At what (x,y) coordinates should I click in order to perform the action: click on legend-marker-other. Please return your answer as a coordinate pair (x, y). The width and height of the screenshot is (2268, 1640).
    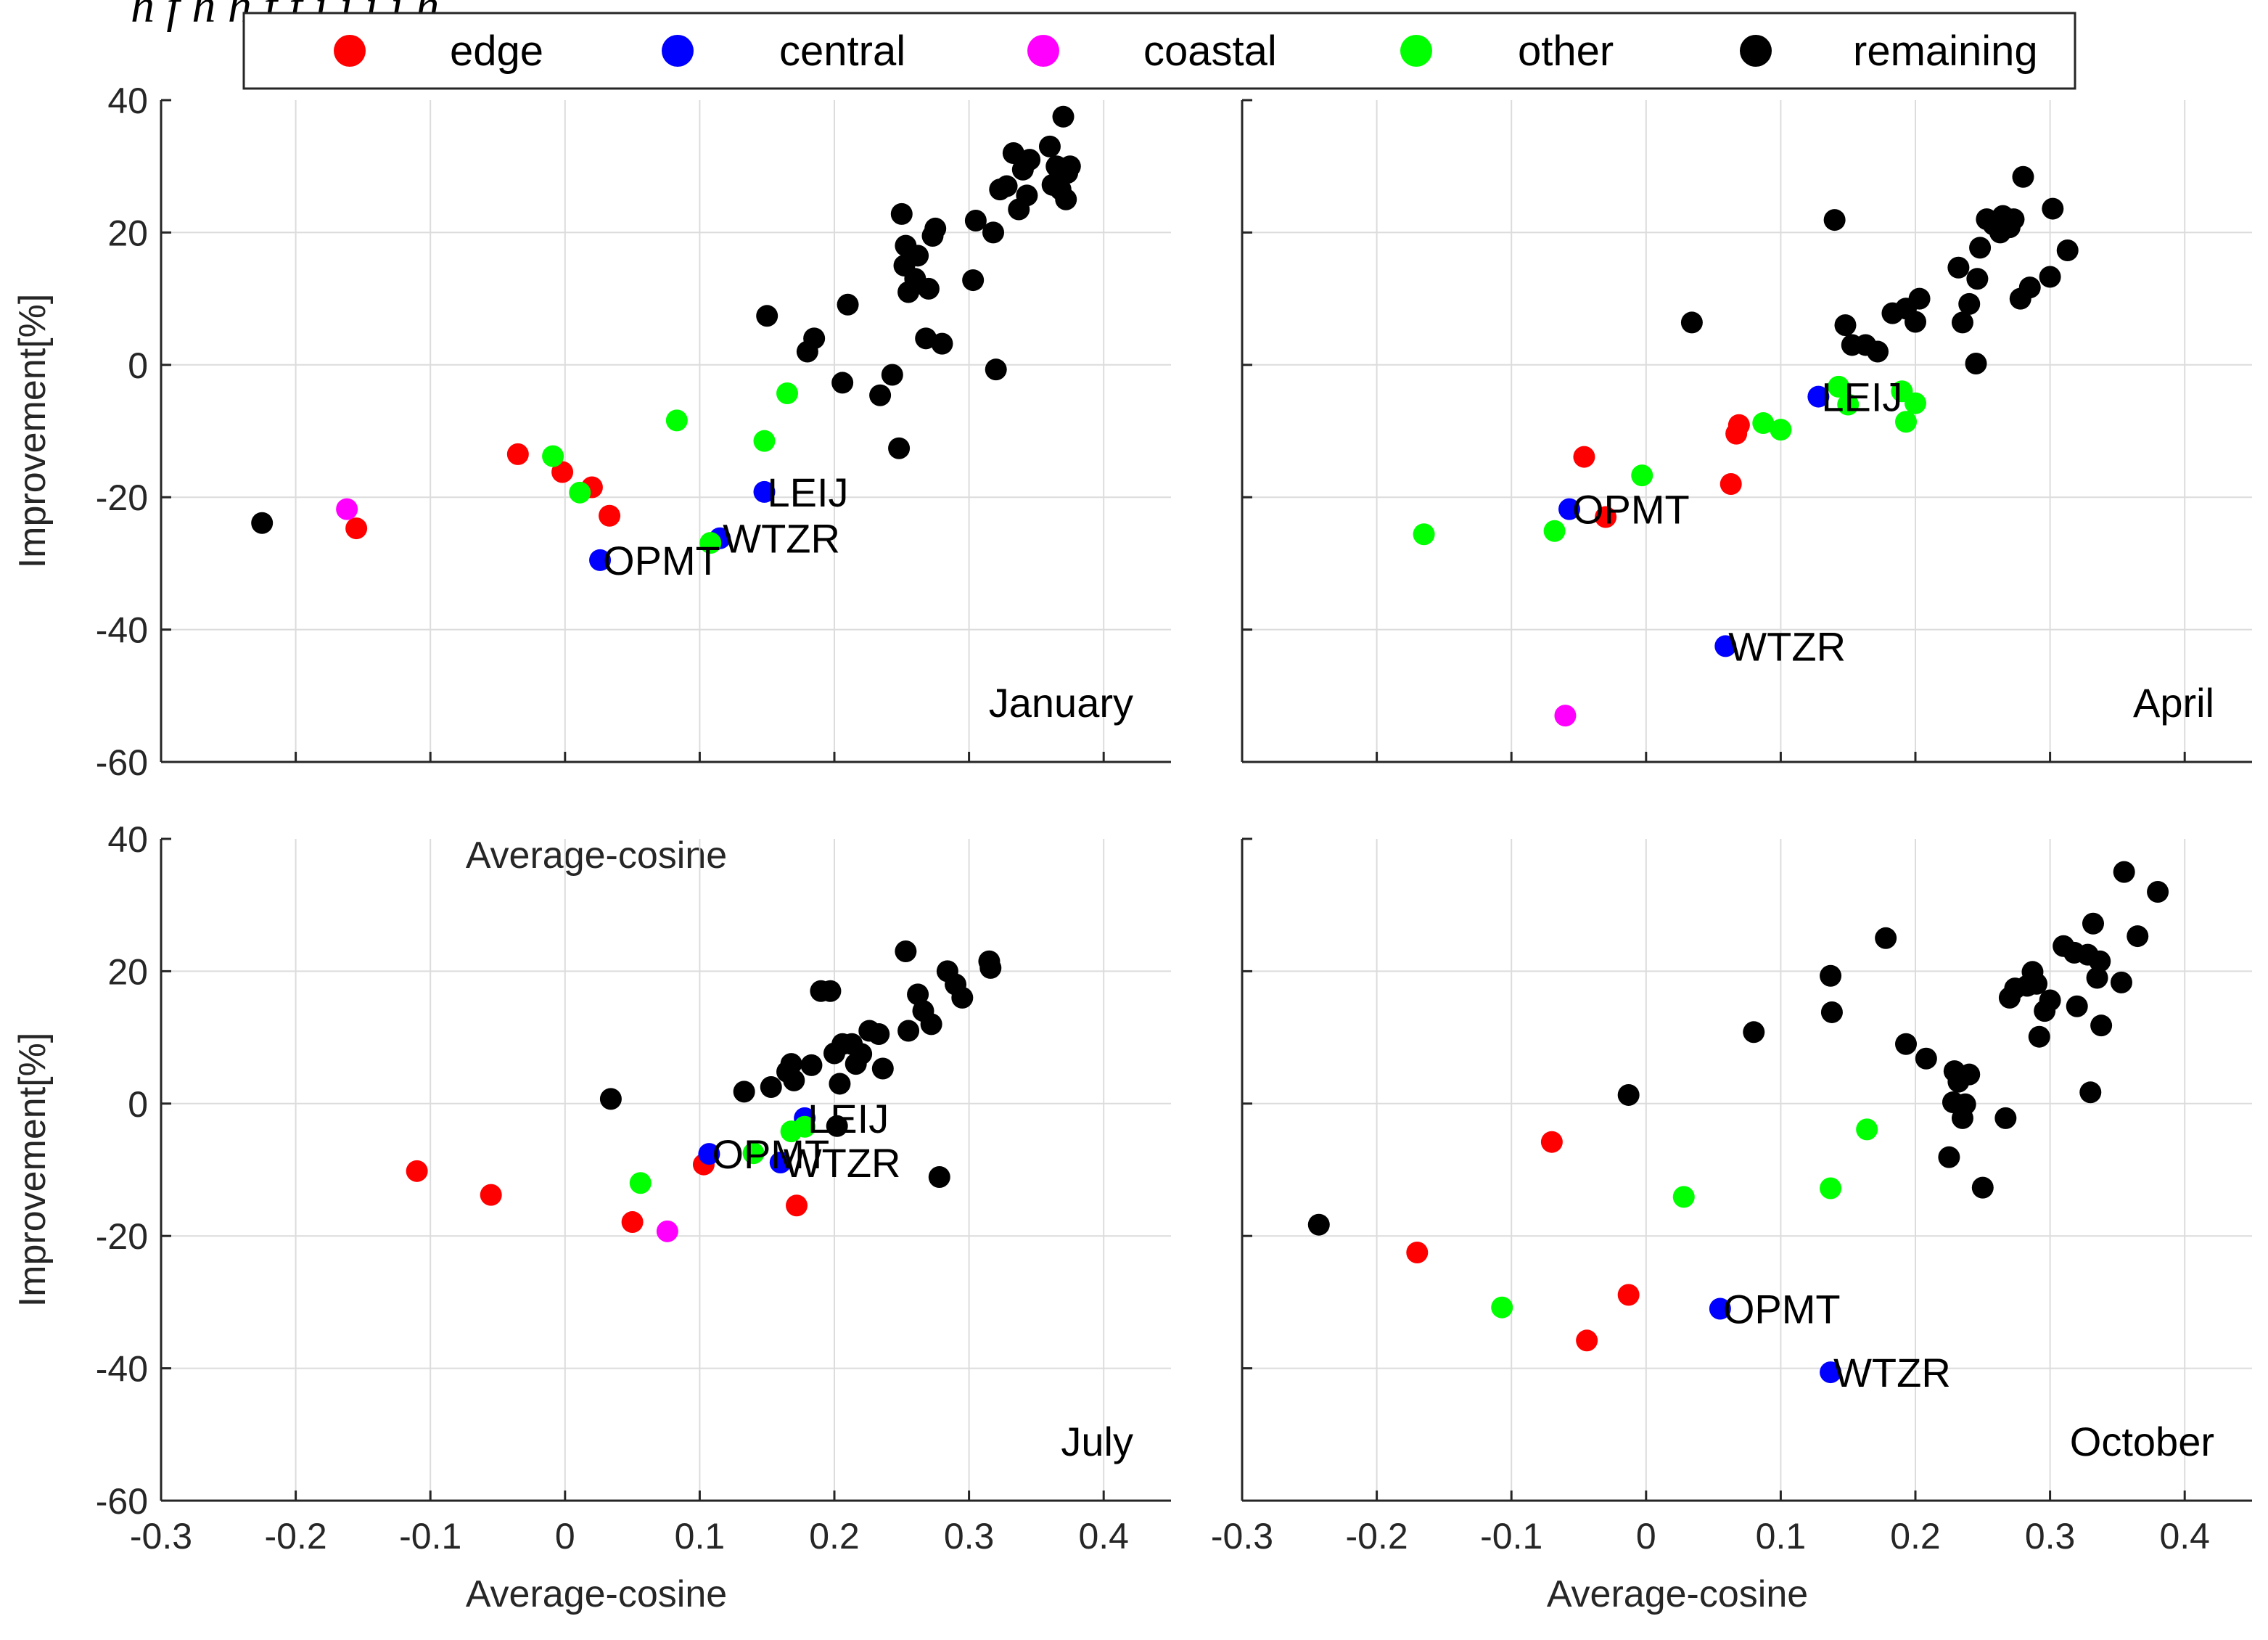
    Looking at the image, I should click on (1416, 51).